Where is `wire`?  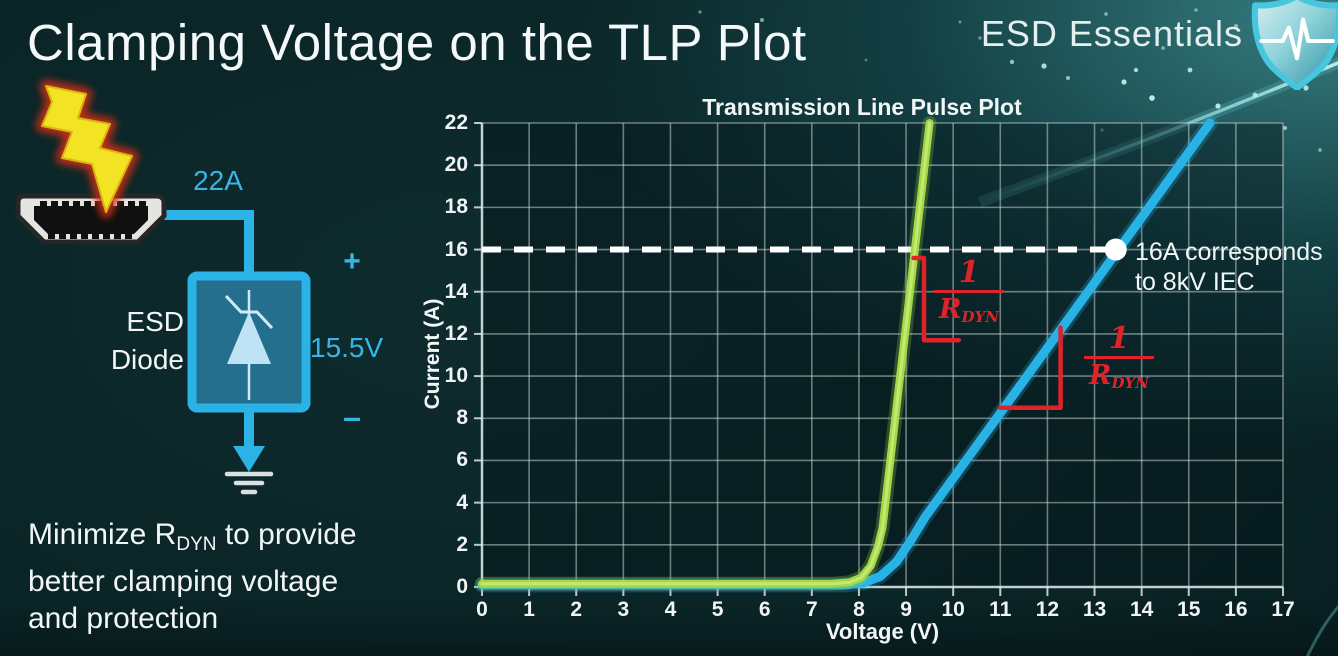
wire is located at coordinates (209, 244).